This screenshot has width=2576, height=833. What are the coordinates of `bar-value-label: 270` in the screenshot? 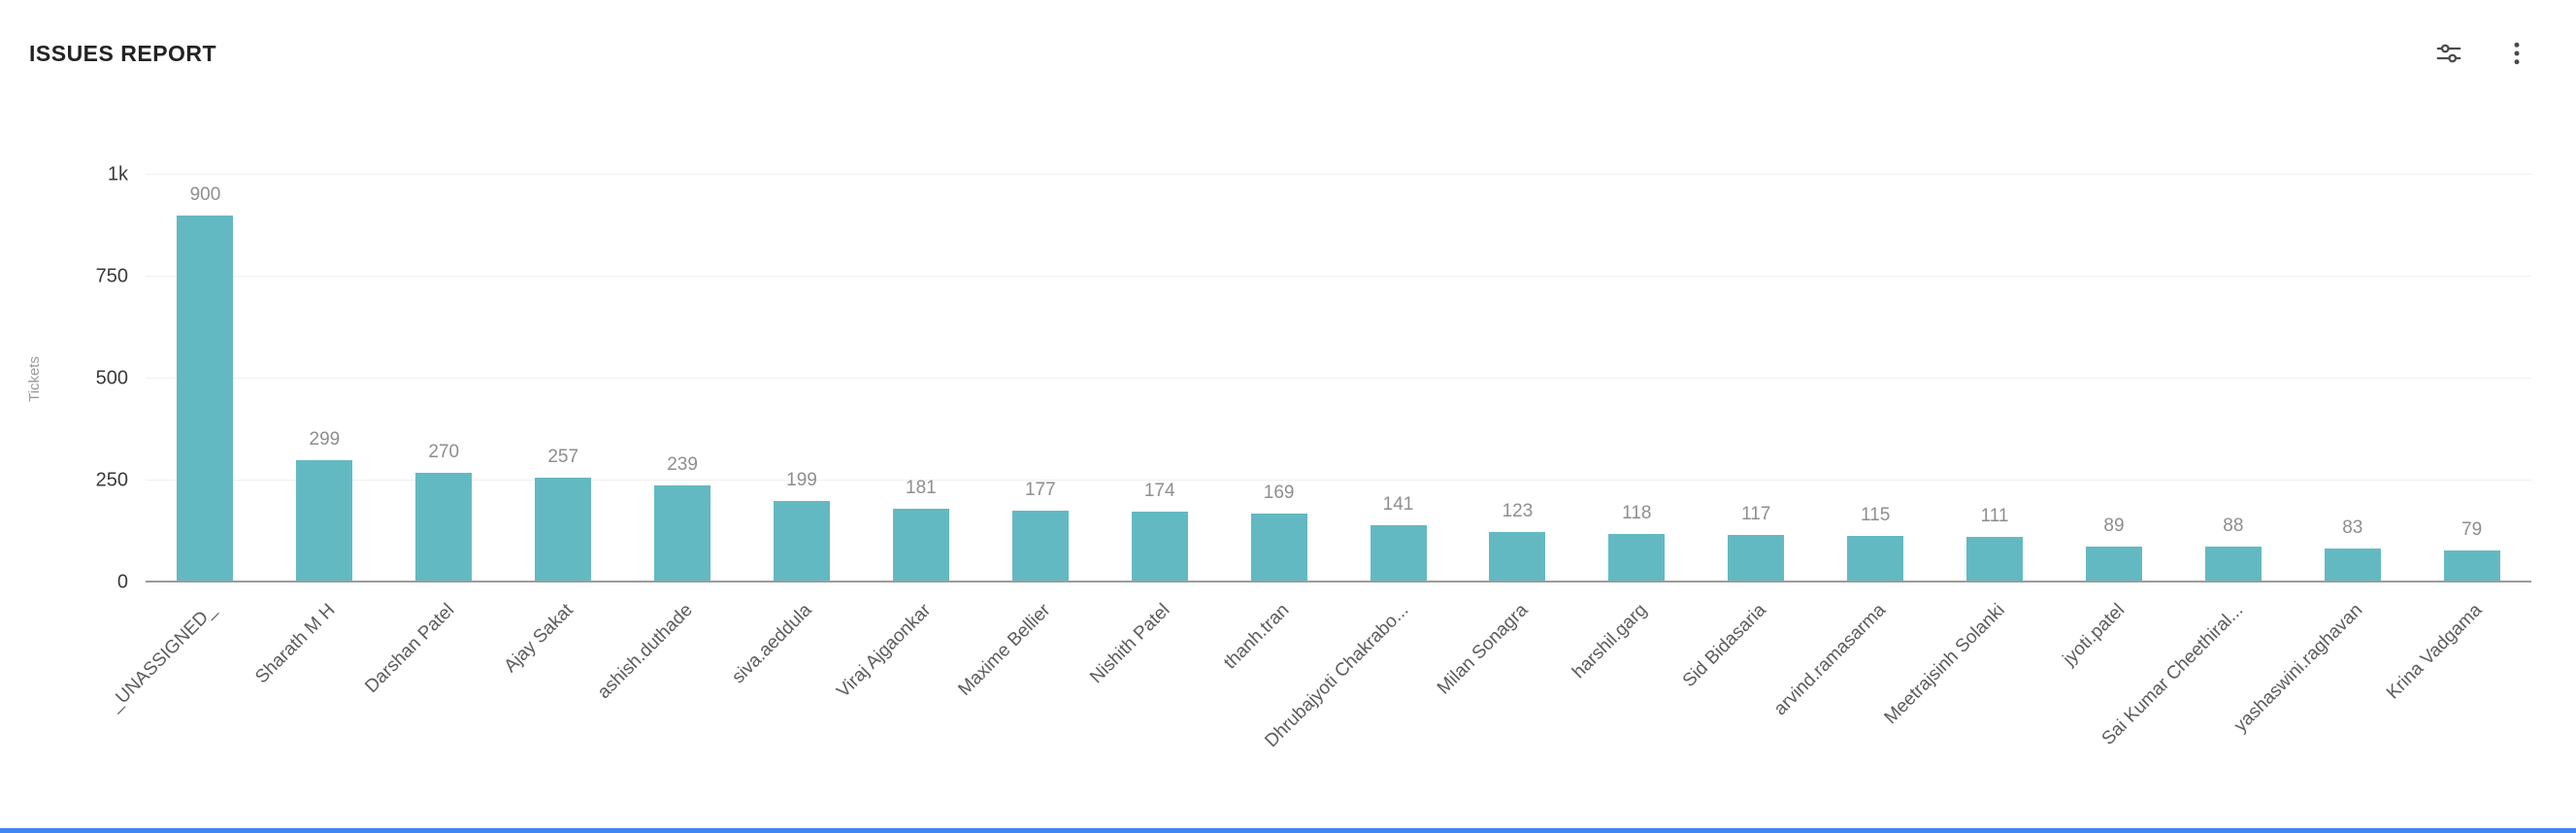 It's located at (444, 452).